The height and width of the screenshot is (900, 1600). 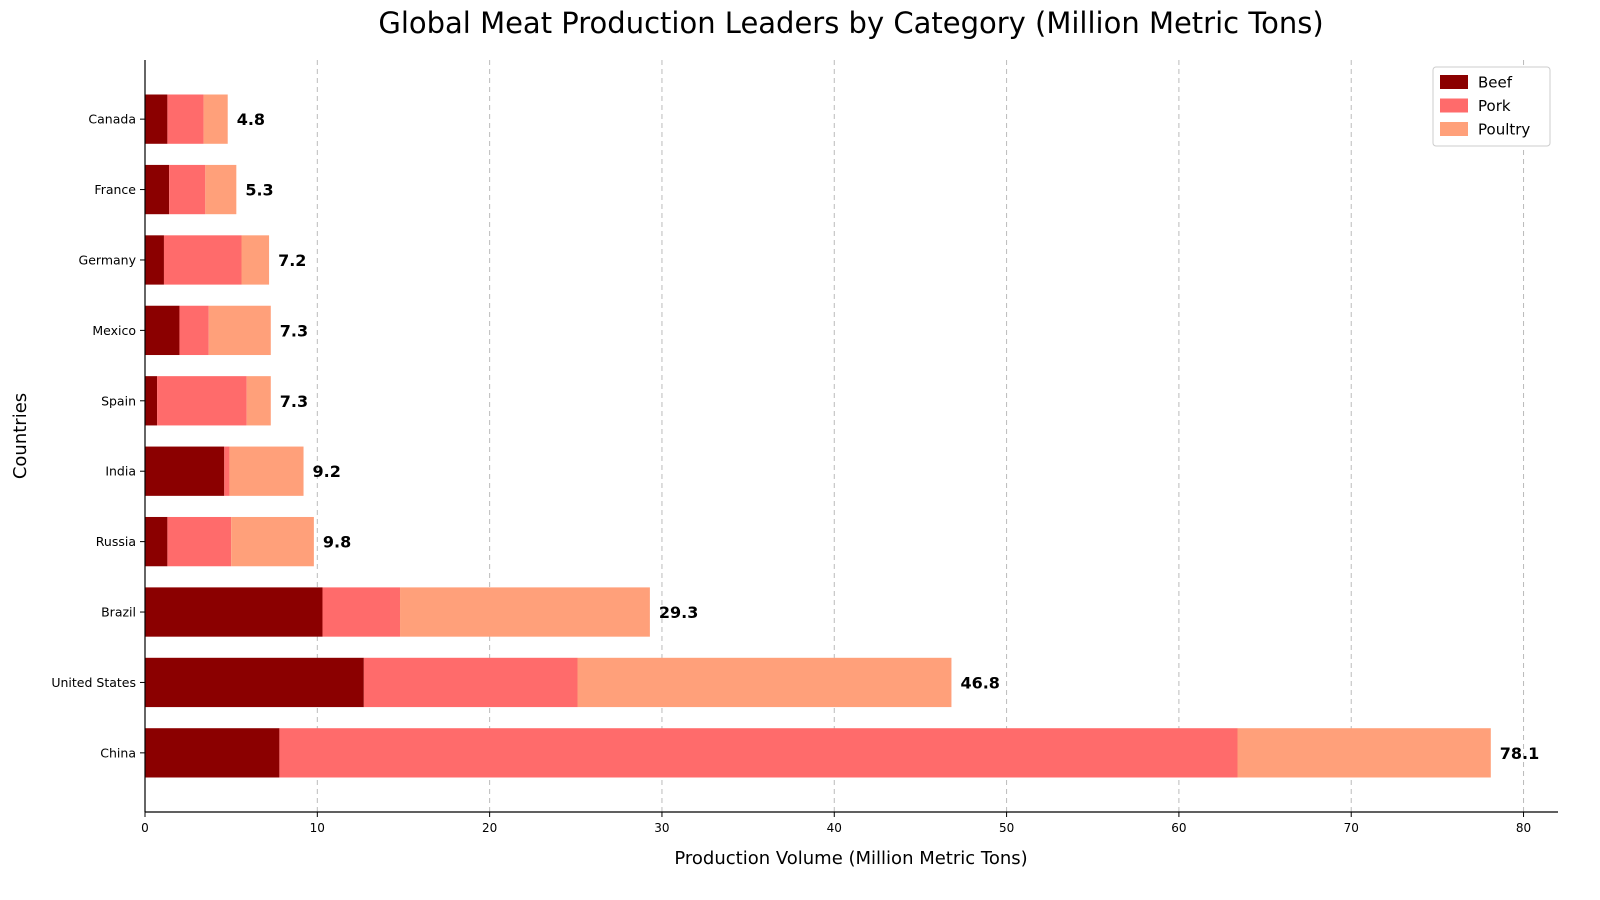 I want to click on bar-poultry-china, so click(x=1364, y=753).